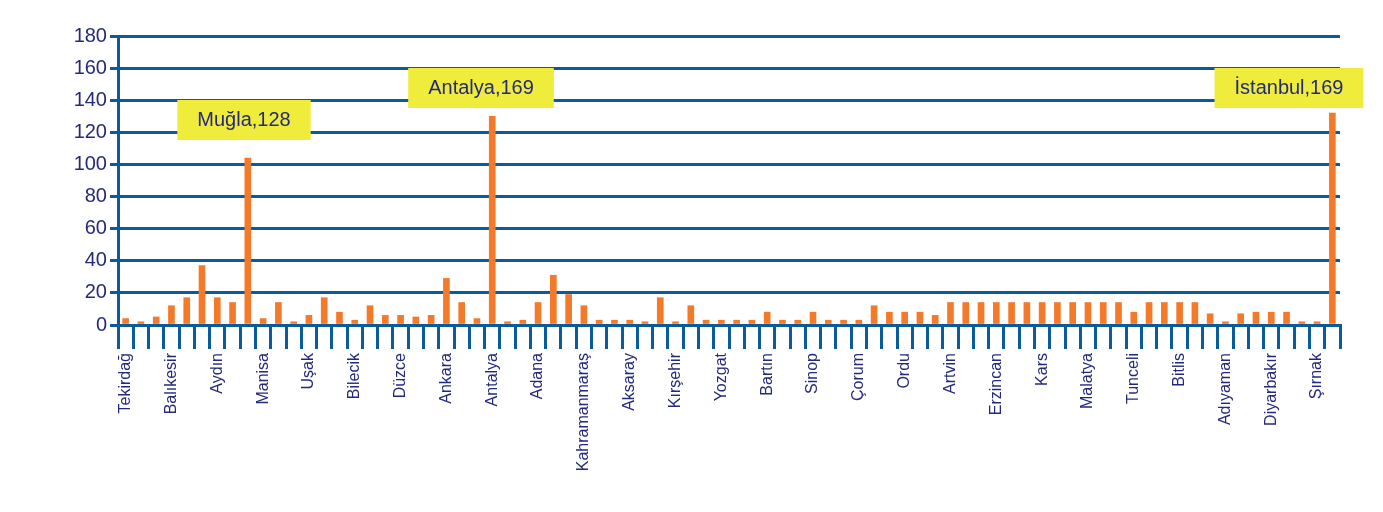 Image resolution: width=1383 pixels, height=512 pixels. Describe the element at coordinates (399, 375) in the screenshot. I see `x-tick-label: Düzce` at that location.